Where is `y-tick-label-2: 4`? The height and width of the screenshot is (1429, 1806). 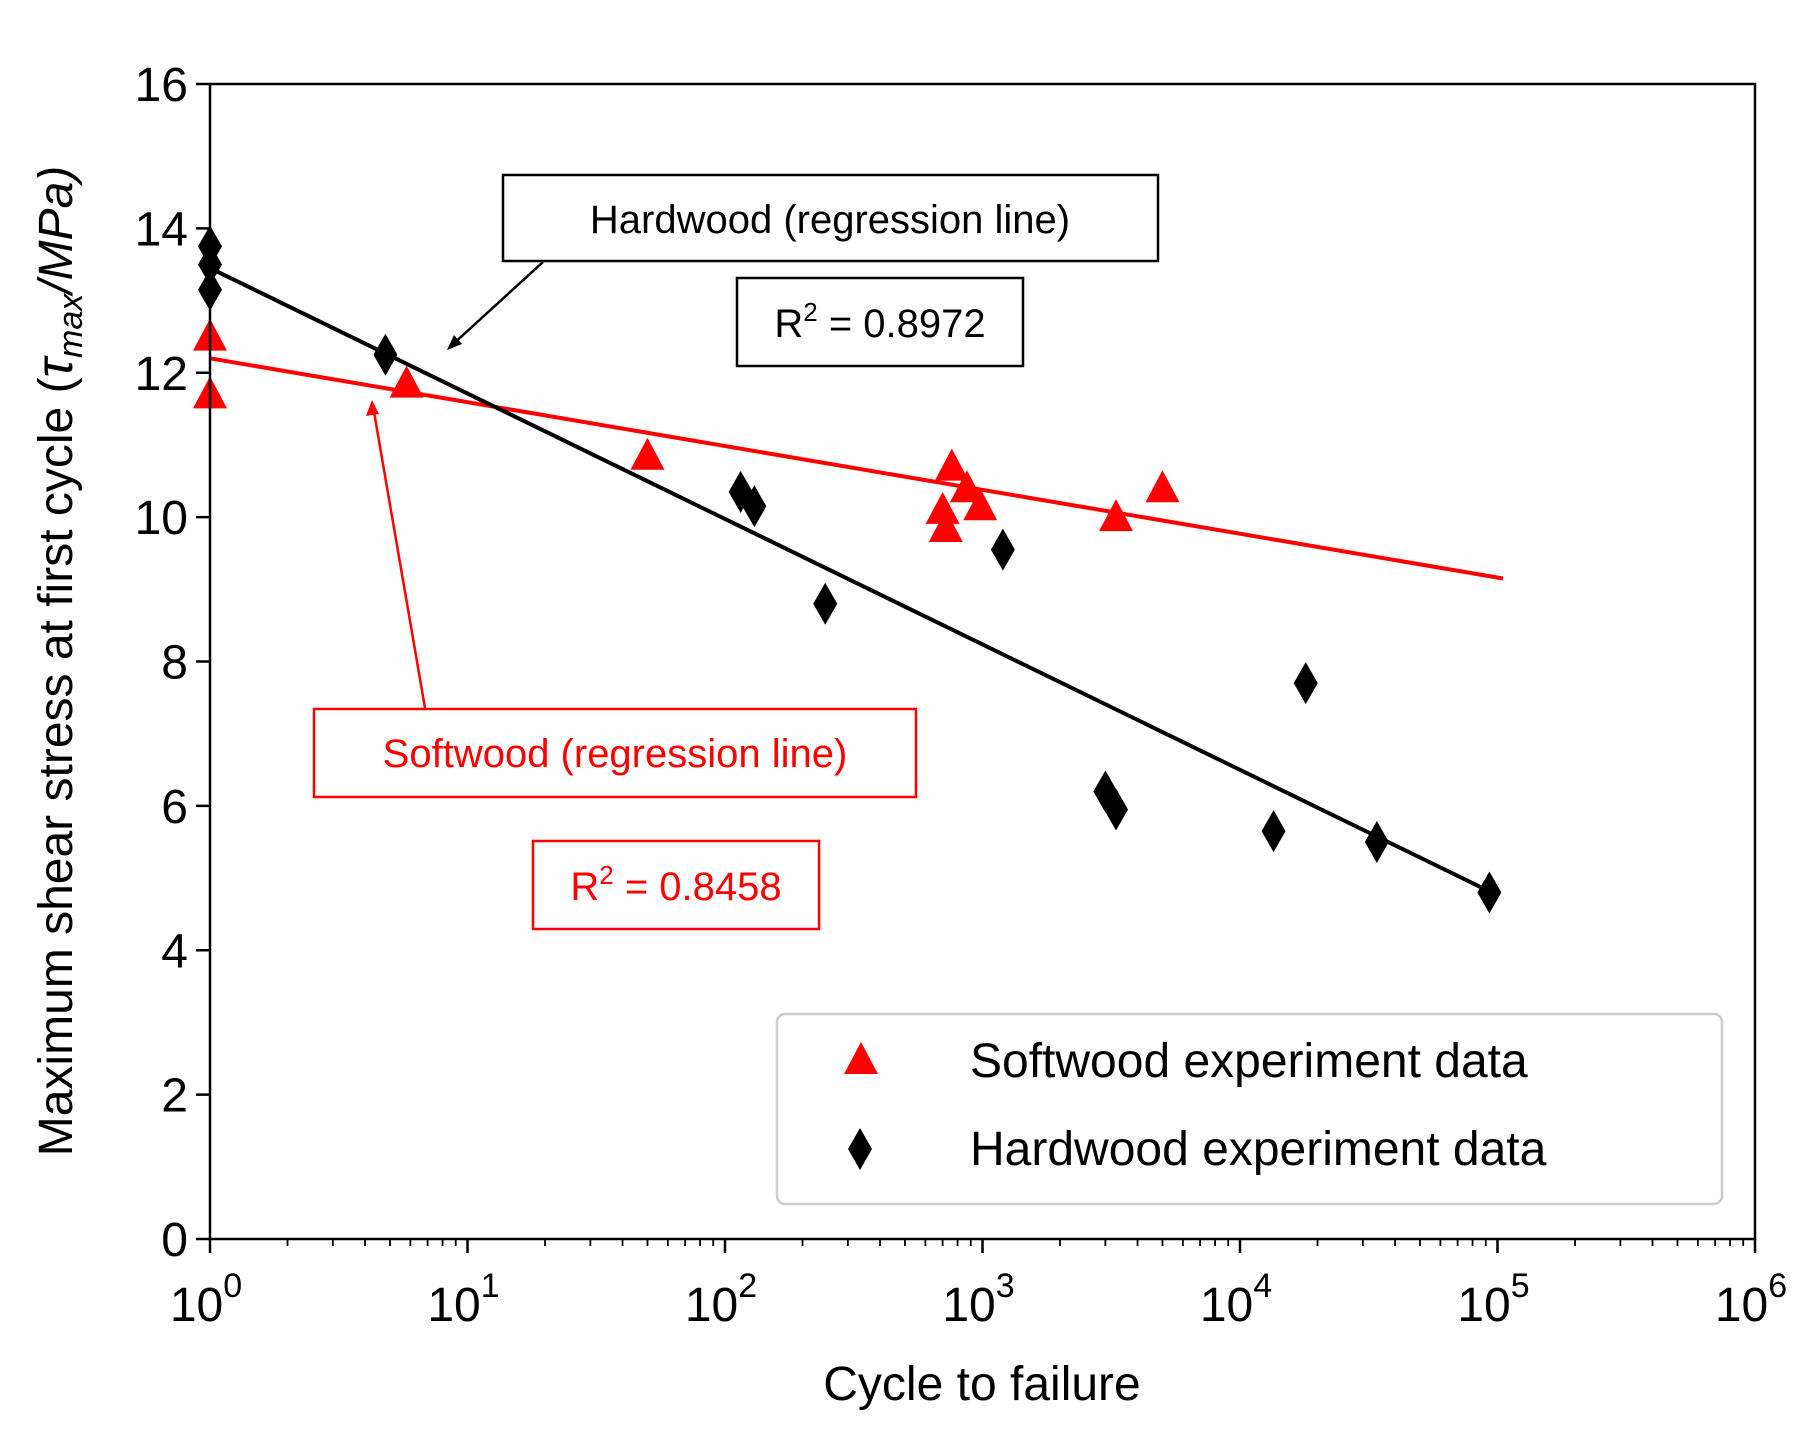 y-tick-label-2: 4 is located at coordinates (174, 951).